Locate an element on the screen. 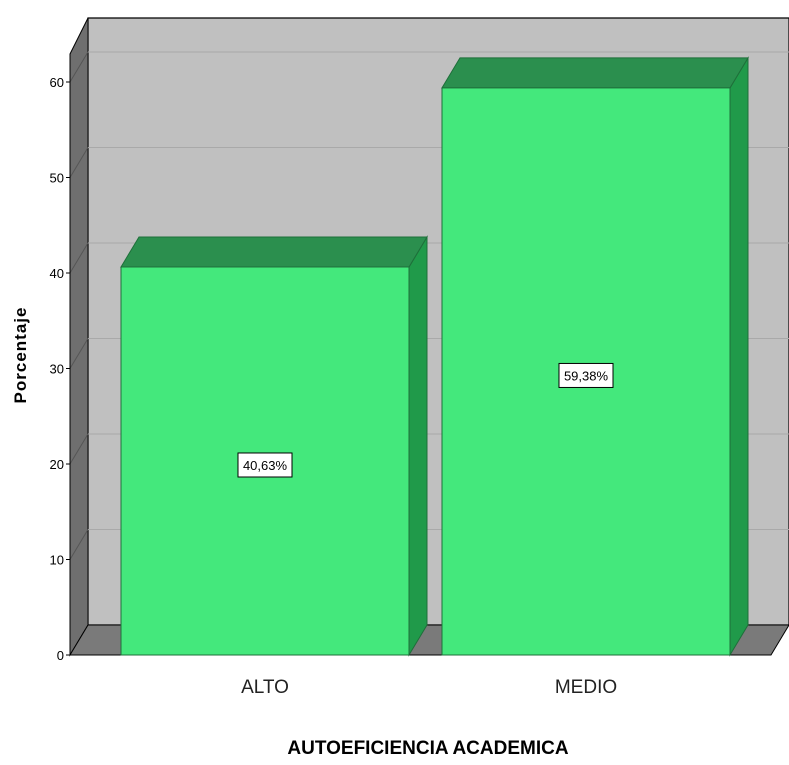 The height and width of the screenshot is (765, 789). x-category-label: ALTO is located at coordinates (265, 687).